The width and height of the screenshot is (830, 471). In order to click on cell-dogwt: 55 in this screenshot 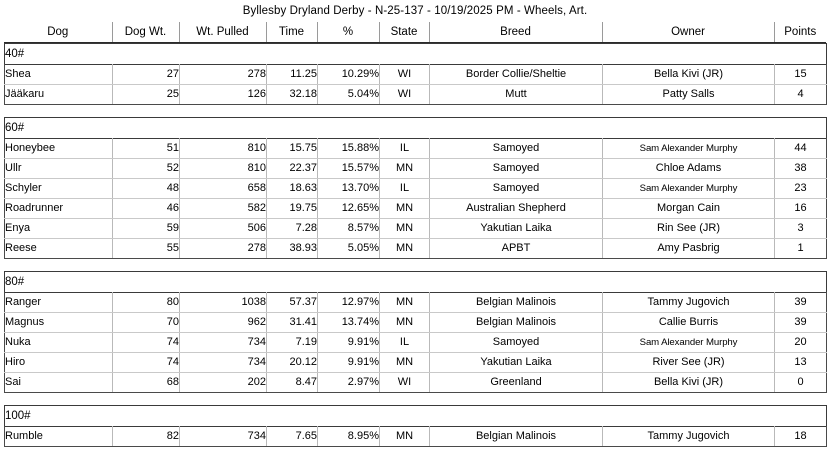, I will do `click(146, 248)`.